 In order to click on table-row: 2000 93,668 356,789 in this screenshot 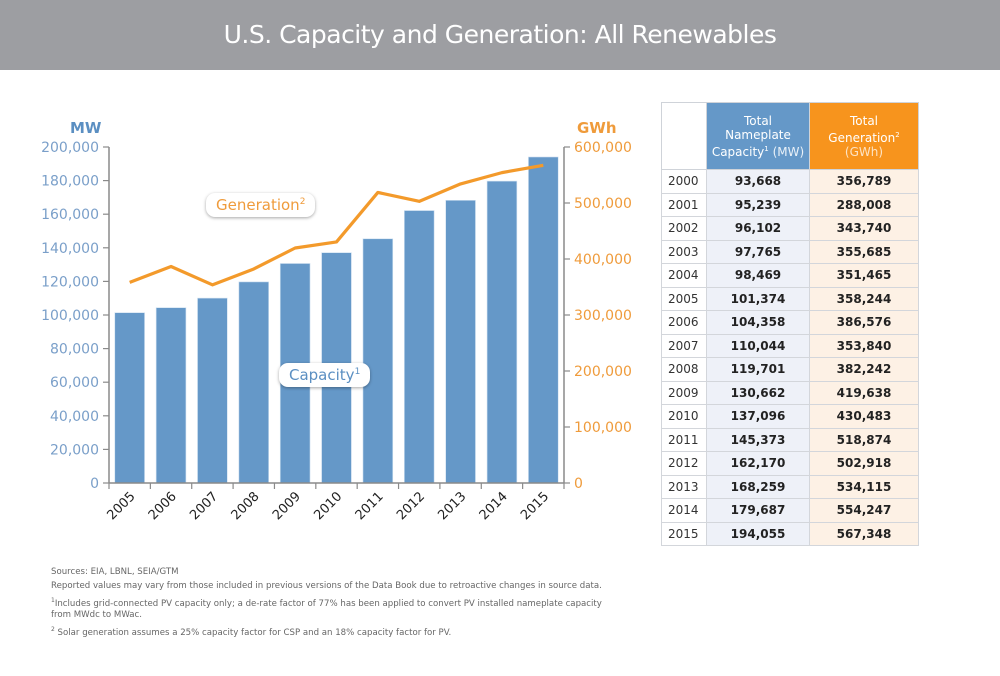, I will do `click(790, 181)`.